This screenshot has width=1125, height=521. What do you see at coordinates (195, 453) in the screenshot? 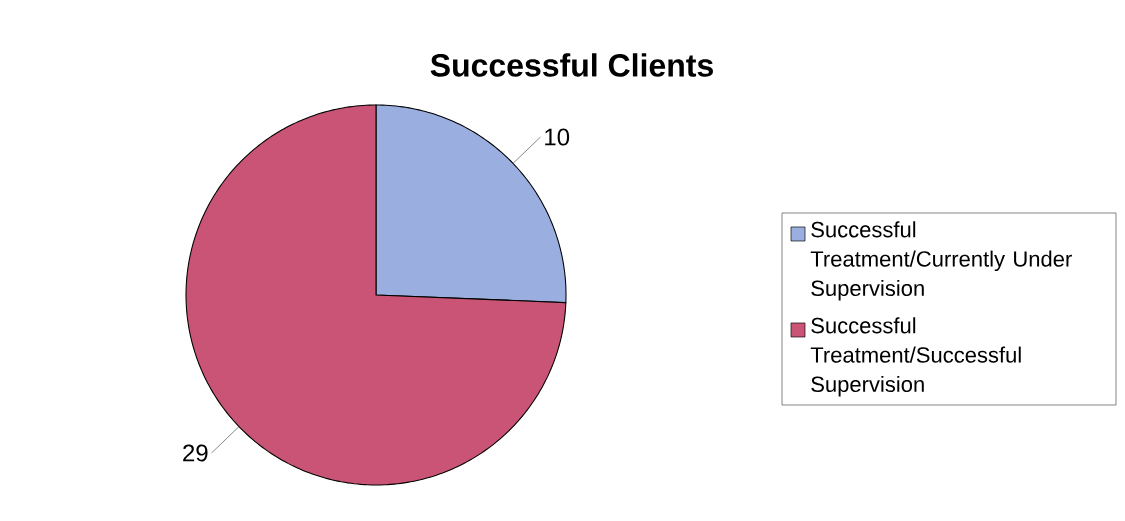
I see `data-label: 29` at bounding box center [195, 453].